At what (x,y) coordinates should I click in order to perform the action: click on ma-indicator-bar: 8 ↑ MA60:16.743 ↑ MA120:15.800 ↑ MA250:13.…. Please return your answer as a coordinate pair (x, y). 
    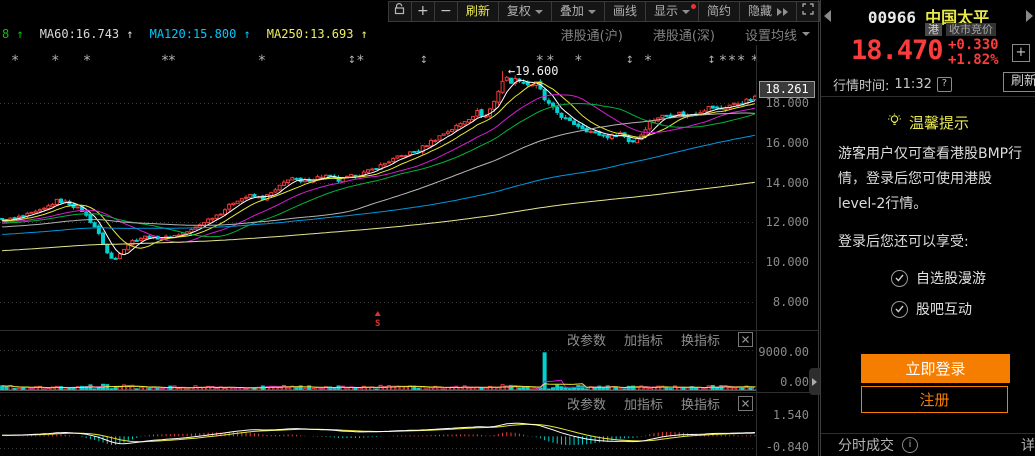
    Looking at the image, I should click on (410, 34).